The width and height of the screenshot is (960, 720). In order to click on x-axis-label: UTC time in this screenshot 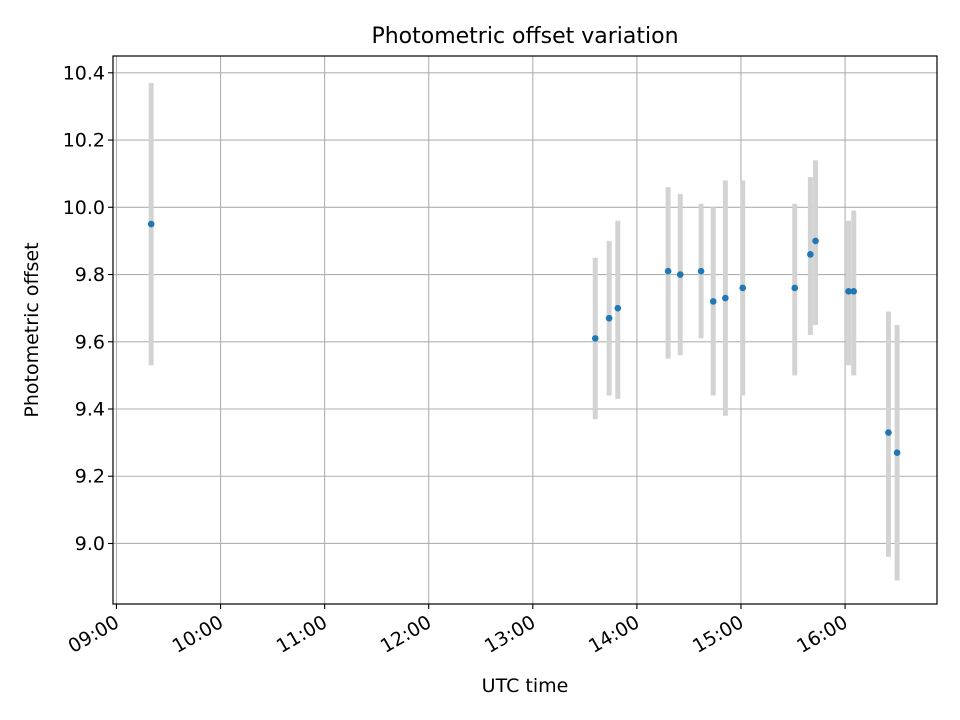, I will do `click(525, 686)`.